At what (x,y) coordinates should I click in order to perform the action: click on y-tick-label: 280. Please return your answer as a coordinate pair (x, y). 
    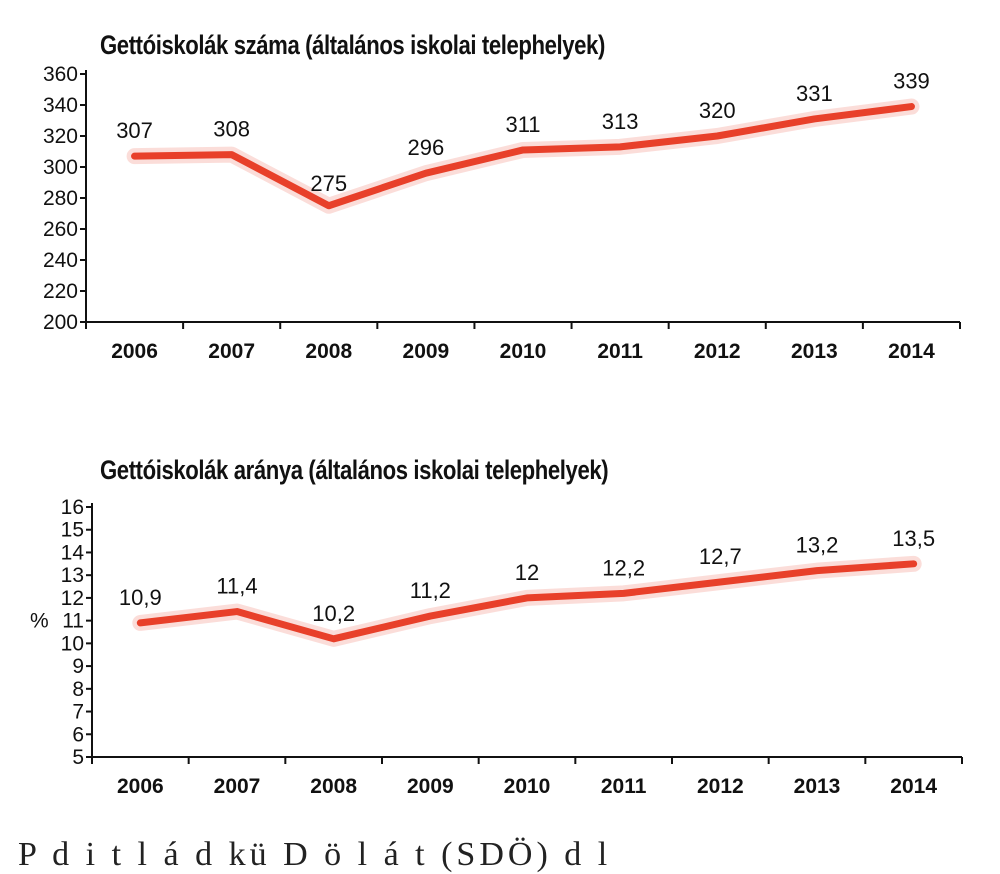
    Looking at the image, I should click on (60, 198).